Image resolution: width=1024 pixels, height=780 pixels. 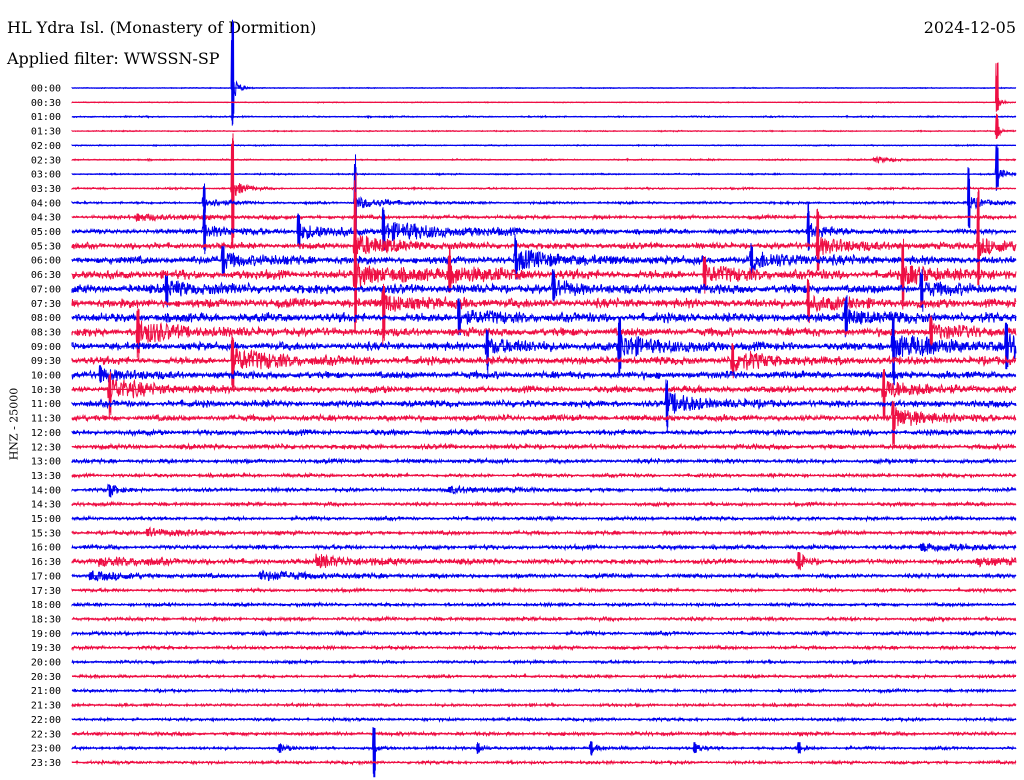 What do you see at coordinates (46, 261) in the screenshot?
I see `time-tick-label: 06:00` at bounding box center [46, 261].